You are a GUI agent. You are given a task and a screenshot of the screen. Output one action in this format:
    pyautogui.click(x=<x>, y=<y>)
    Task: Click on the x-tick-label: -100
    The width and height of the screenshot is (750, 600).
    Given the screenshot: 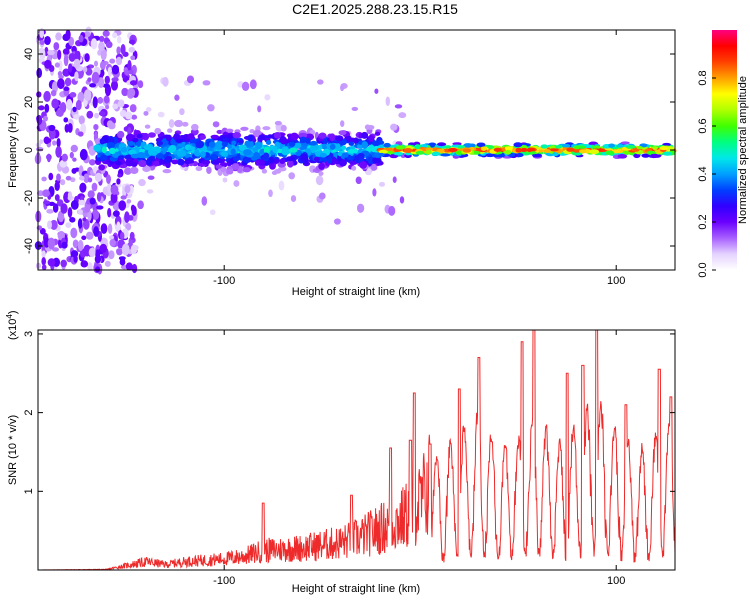 What is the action you would take?
    pyautogui.click(x=224, y=281)
    